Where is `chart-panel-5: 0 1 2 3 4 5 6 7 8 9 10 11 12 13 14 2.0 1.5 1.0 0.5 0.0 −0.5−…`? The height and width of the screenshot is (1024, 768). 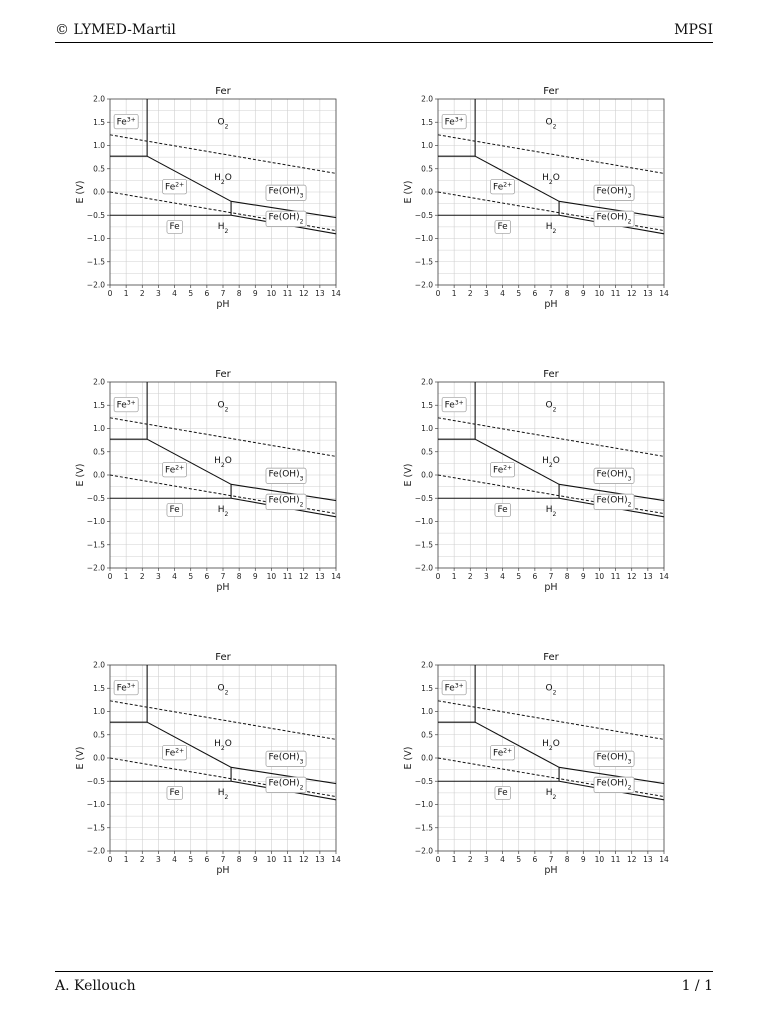
chart-panel-5: 0 1 2 3 4 5 6 7 8 9 10 11 12 13 14 2.0 1.5 1.0 0.5 0.0 −0.5−… is located at coordinates (225, 761).